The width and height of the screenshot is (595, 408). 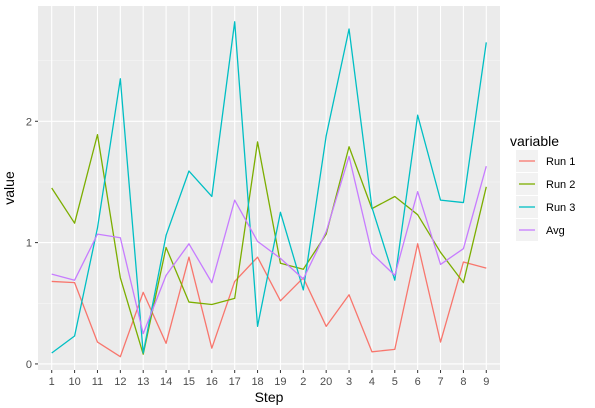 I want to click on y-axis-title: value, so click(x=9, y=188).